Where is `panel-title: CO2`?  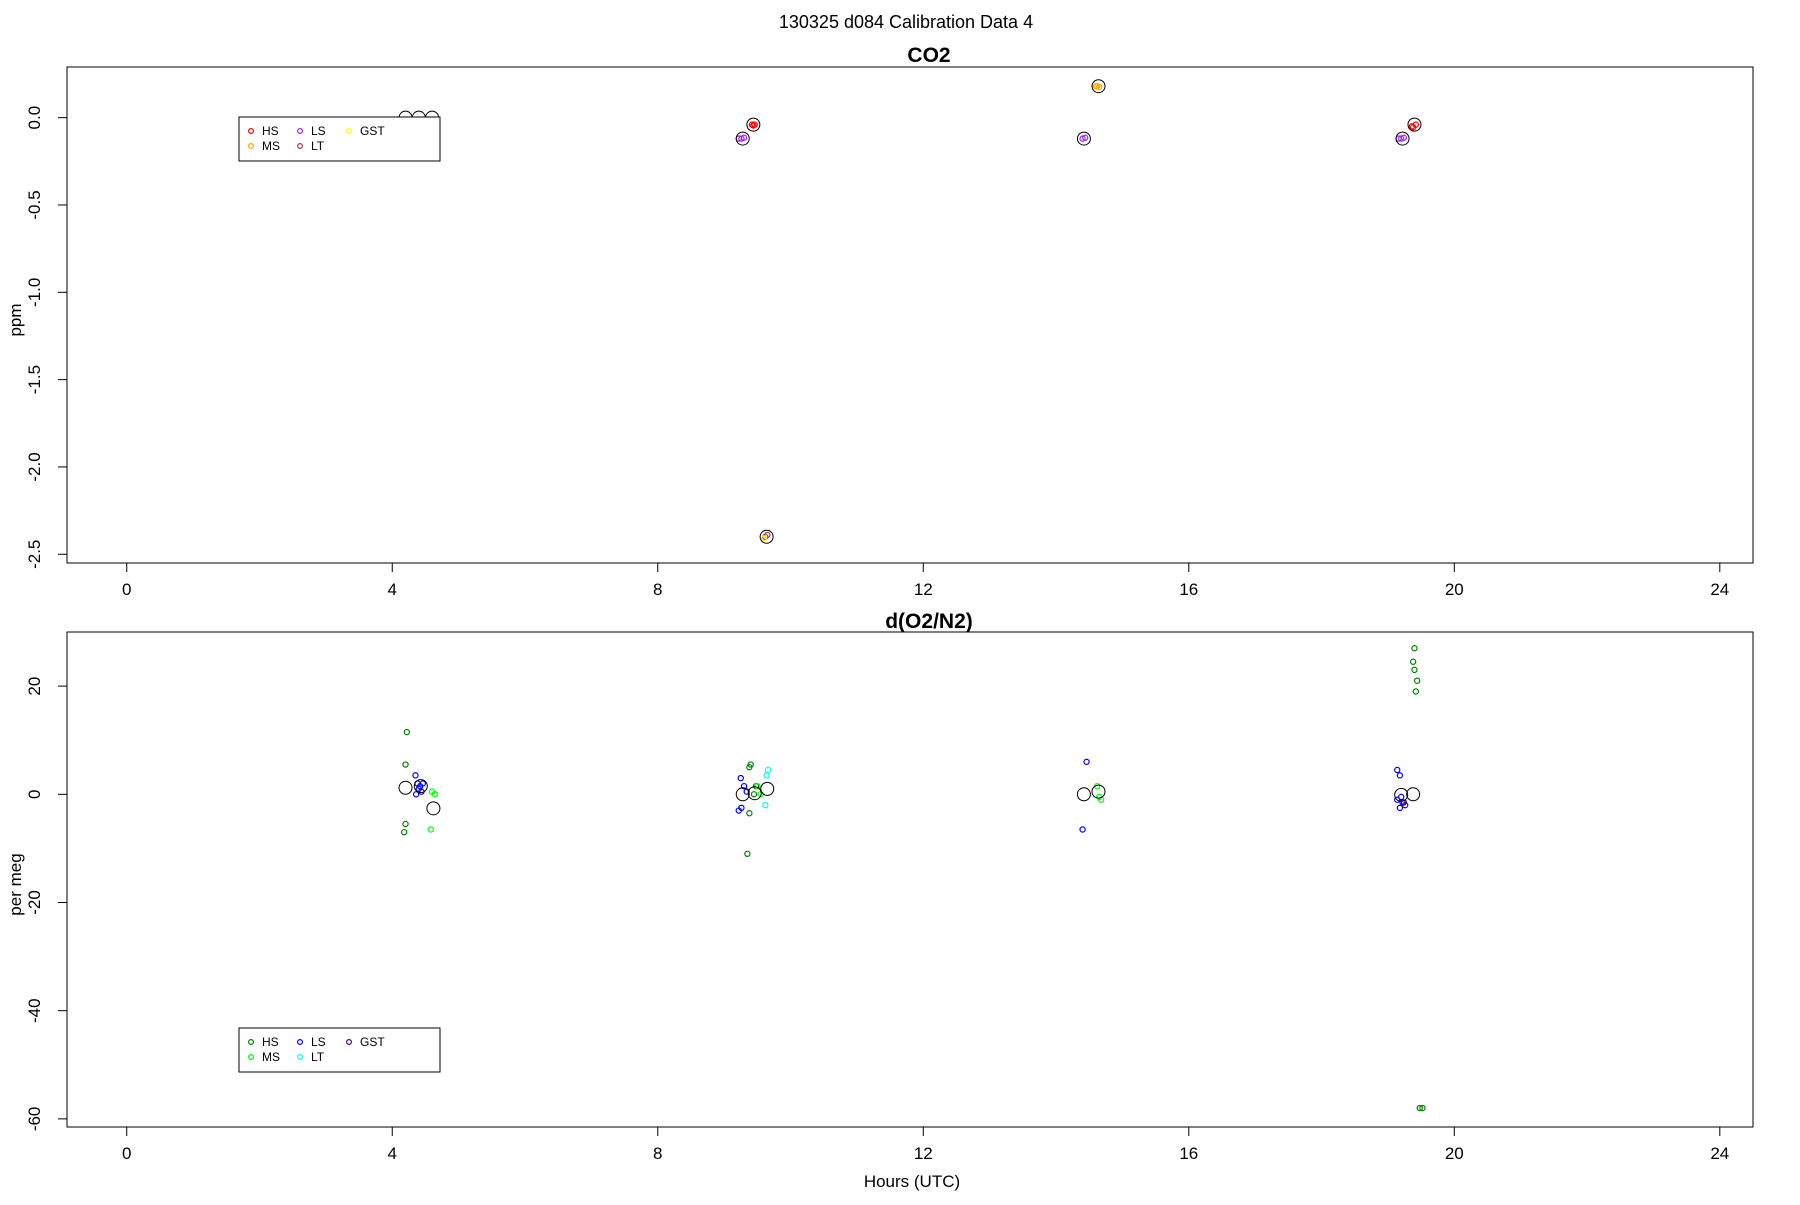
panel-title: CO2 is located at coordinates (928, 55).